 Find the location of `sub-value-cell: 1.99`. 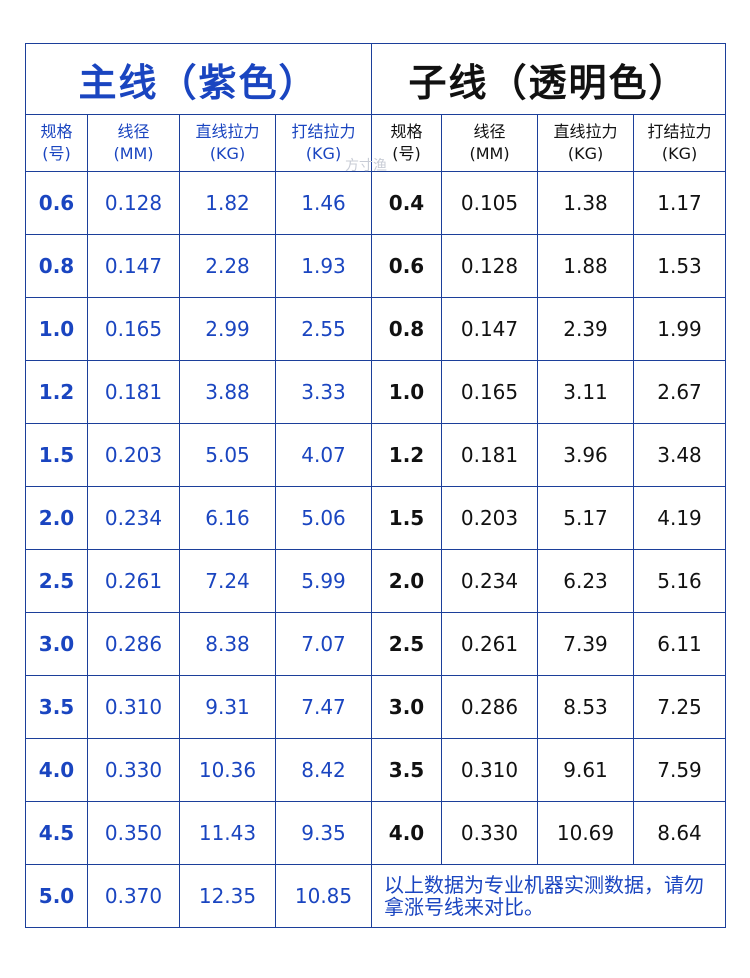

sub-value-cell: 1.99 is located at coordinates (680, 329).